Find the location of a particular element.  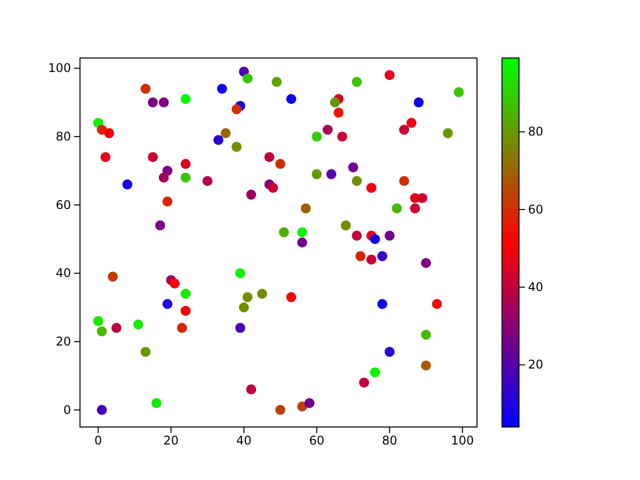

y-tick-label: 40 is located at coordinates (63, 273).